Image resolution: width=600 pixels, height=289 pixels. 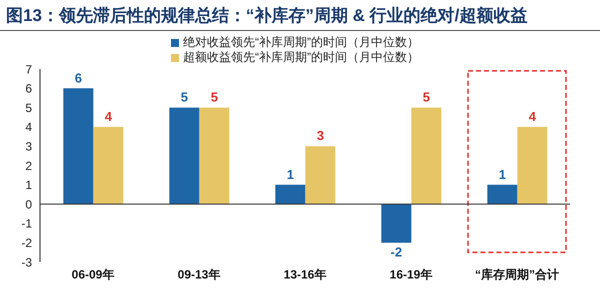 I want to click on y-tick-label: -3, so click(x=26, y=262).